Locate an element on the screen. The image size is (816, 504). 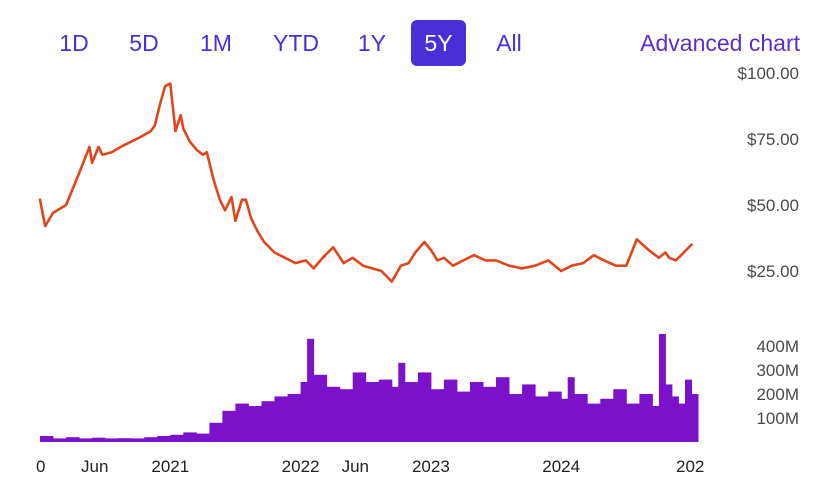
price-y-tick-label: $75.00 is located at coordinates (773, 139).